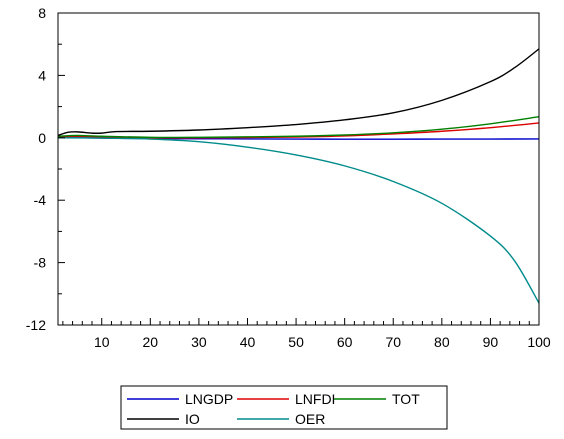 Image resolution: width=564 pixels, height=439 pixels. I want to click on y-tick-label: 4, so click(42, 75).